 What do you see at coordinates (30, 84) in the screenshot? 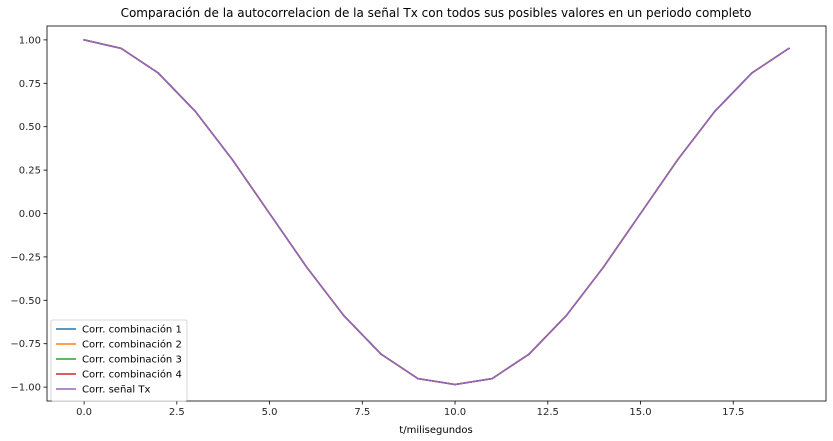
I see `y-tick-label: 0.75` at bounding box center [30, 84].